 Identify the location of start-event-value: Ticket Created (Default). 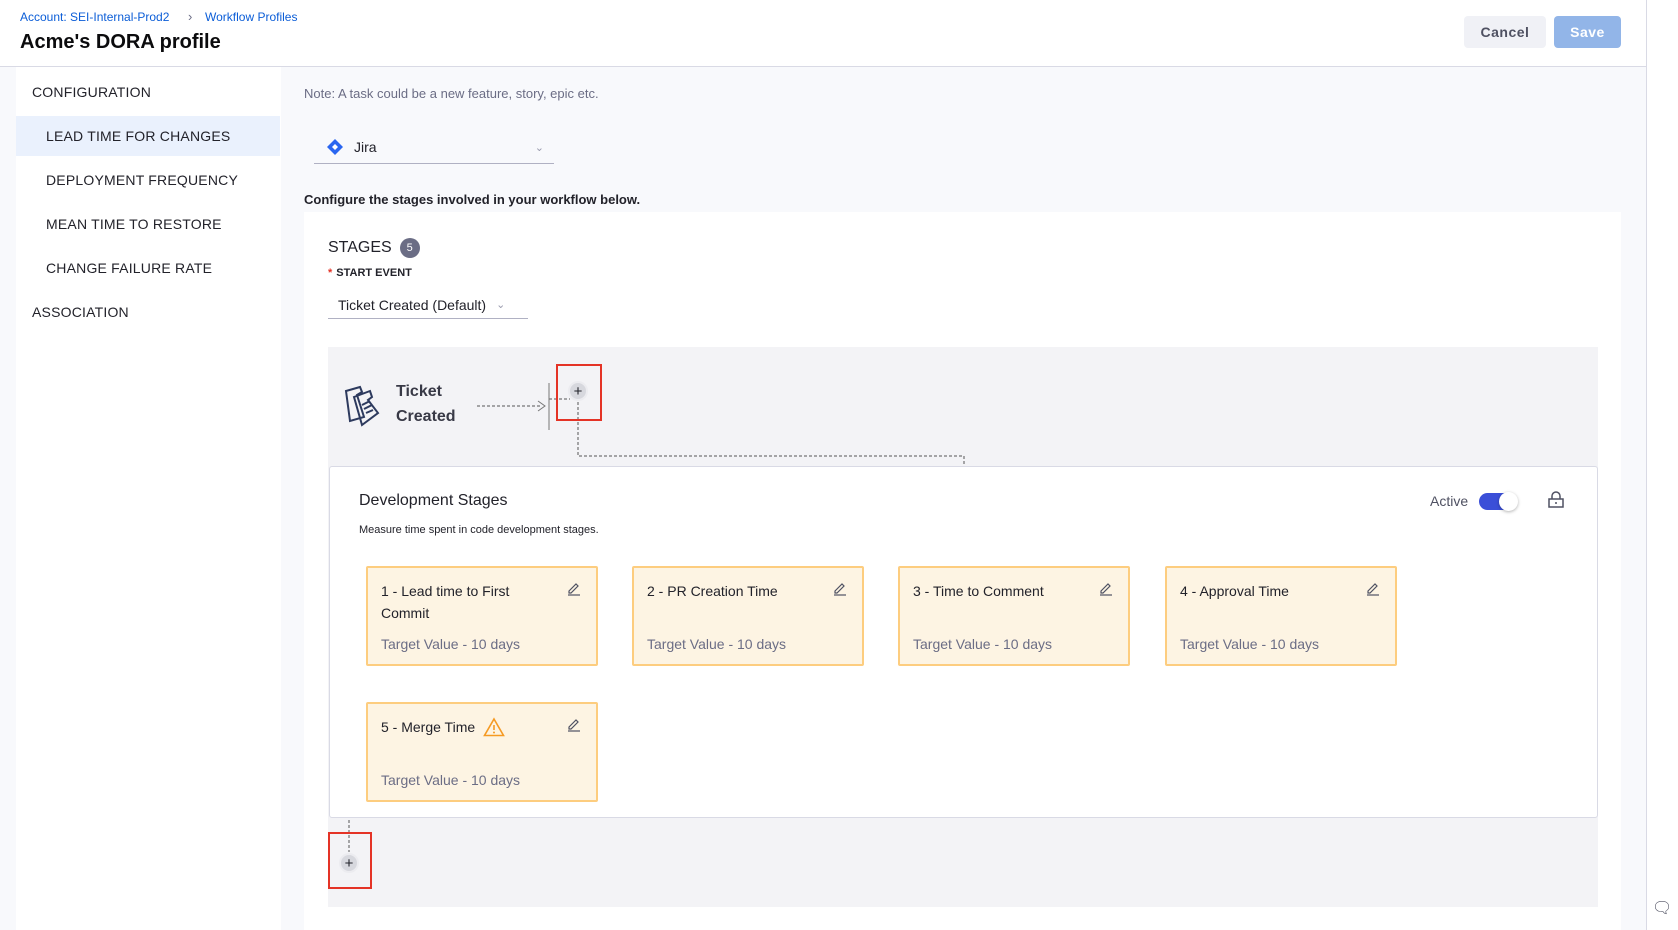
(412, 304).